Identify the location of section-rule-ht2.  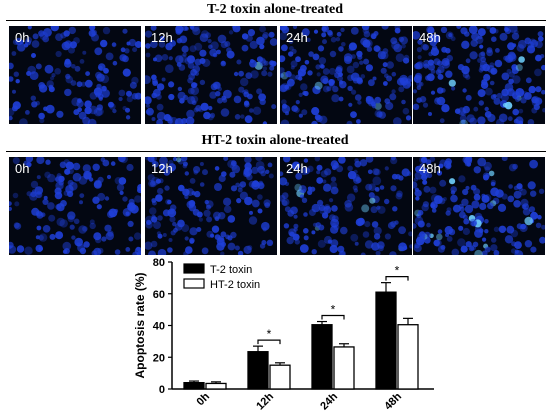
(276, 151).